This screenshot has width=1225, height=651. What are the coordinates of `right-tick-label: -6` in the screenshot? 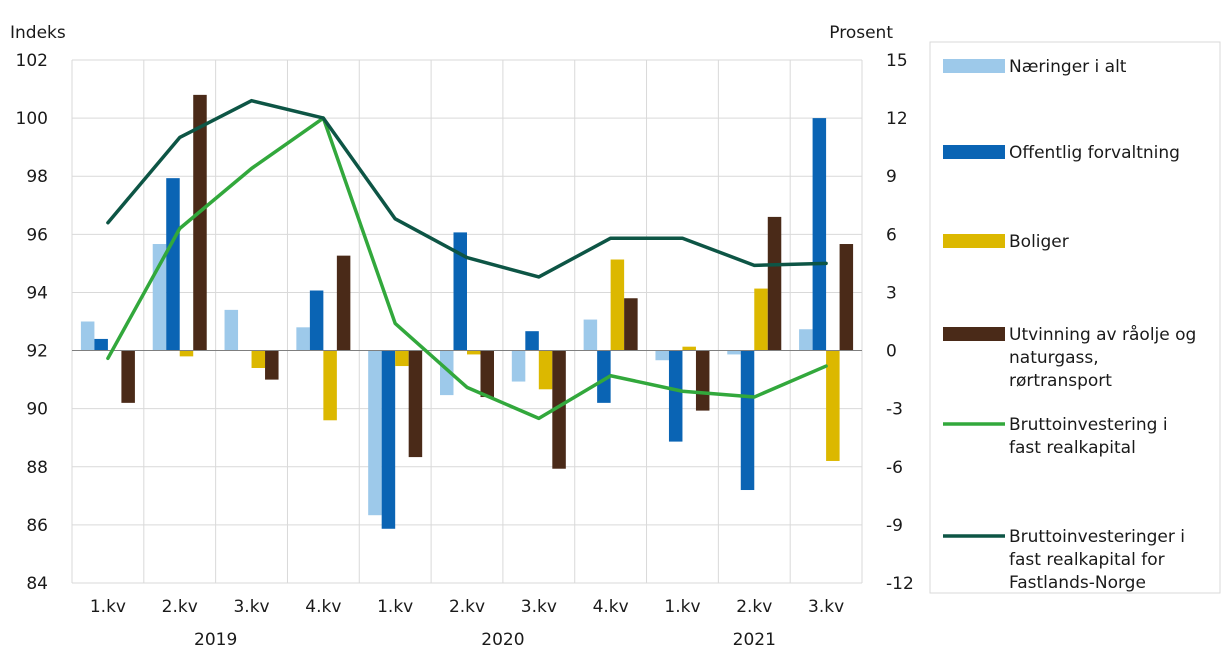 It's located at (894, 468).